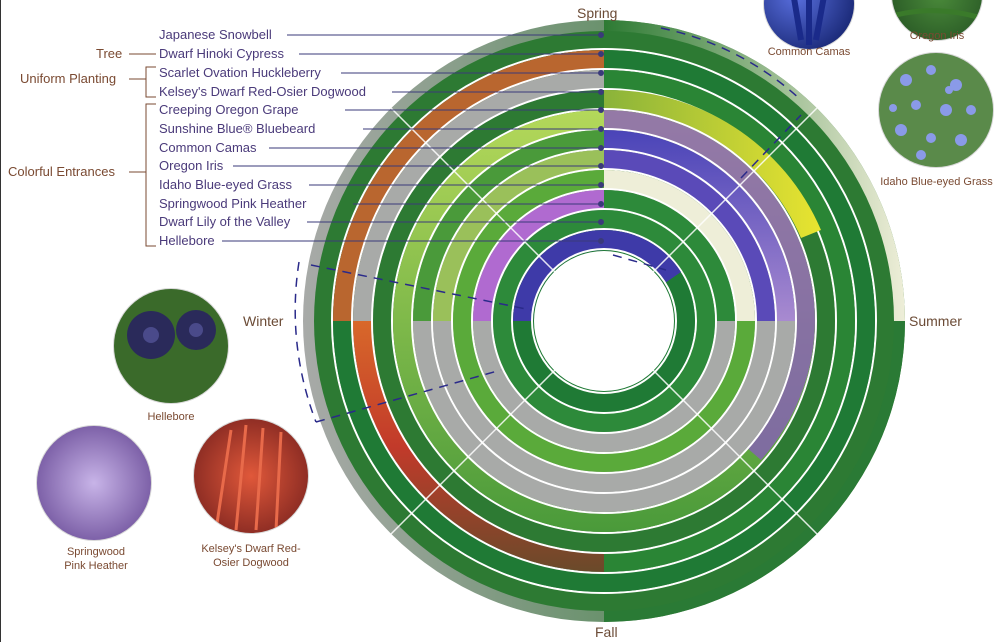 Image resolution: width=1003 pixels, height=642 pixels. What do you see at coordinates (96, 566) in the screenshot?
I see `caption-pink-heather-line2: Pink Heather` at bounding box center [96, 566].